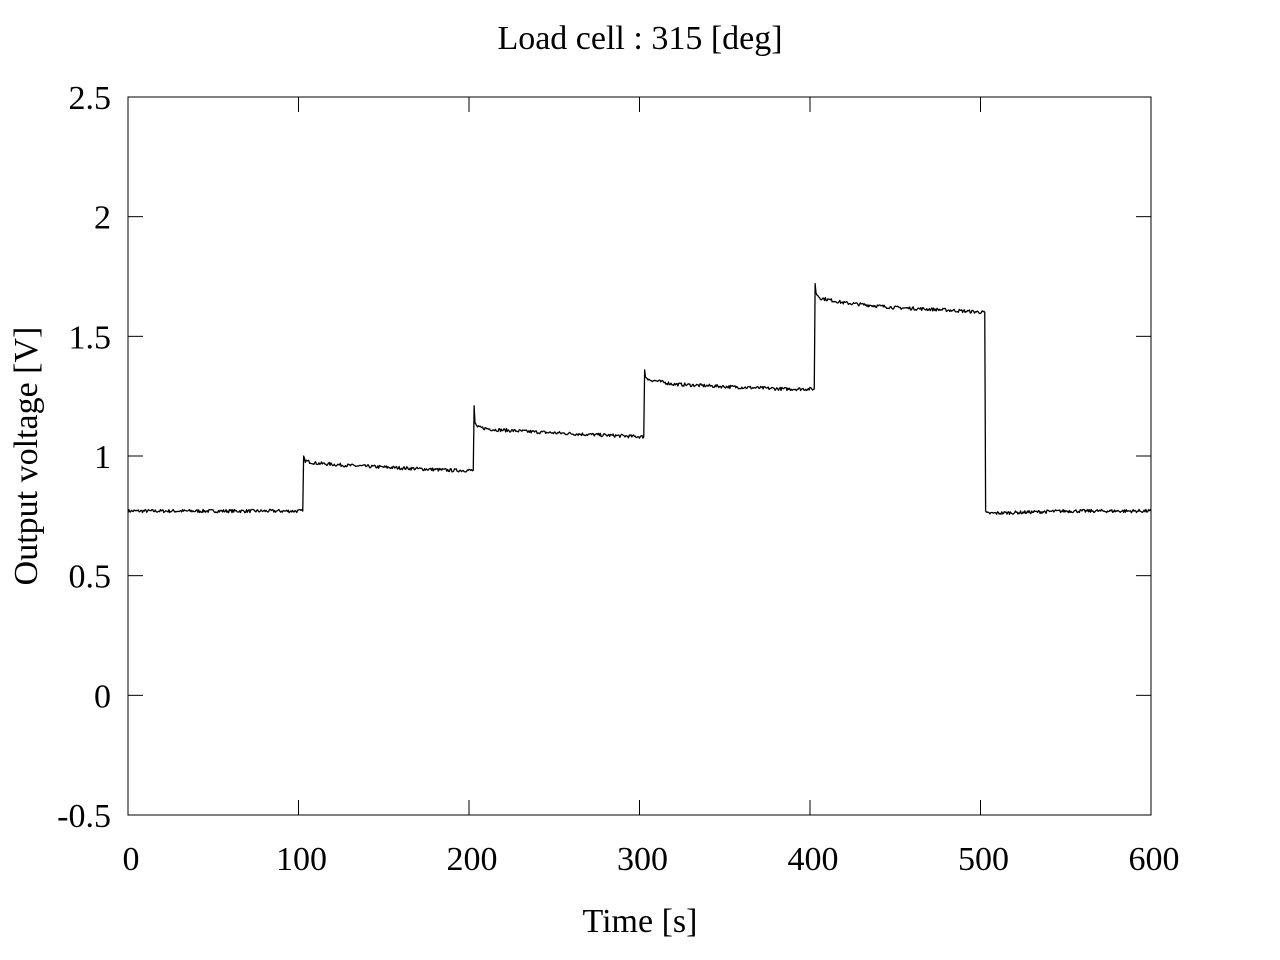  I want to click on x-tick-label: 600, so click(1154, 859).